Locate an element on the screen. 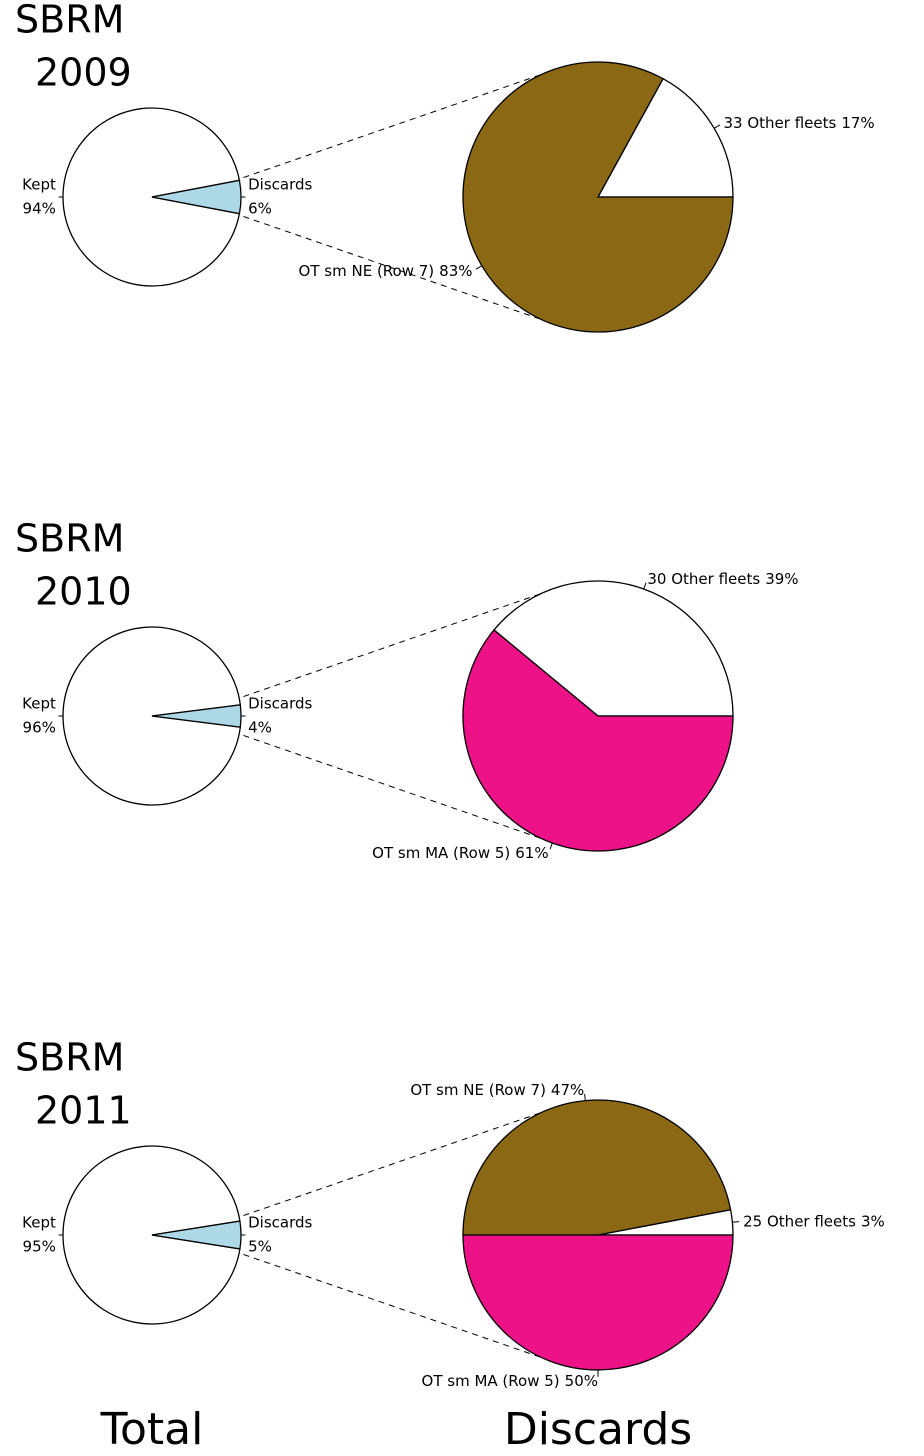  slice-value-label: 94% is located at coordinates (39, 209).